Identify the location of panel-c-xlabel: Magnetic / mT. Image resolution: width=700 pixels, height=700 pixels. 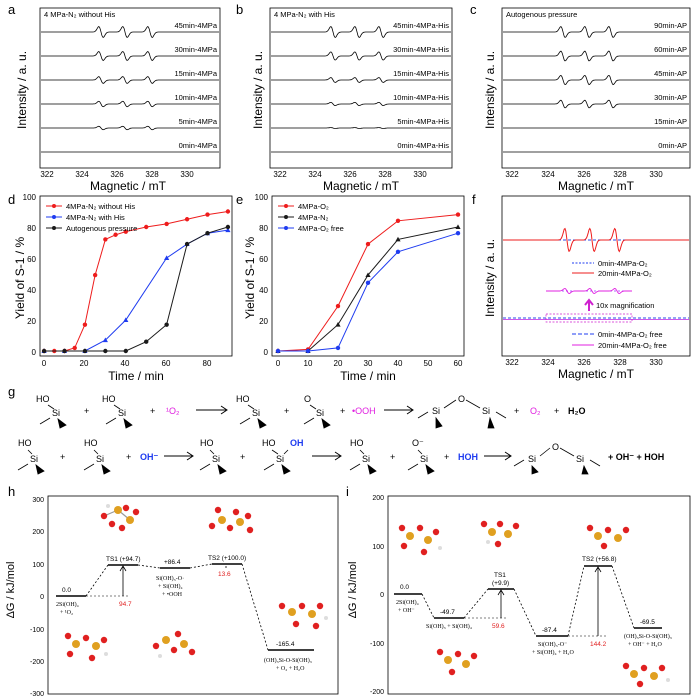
(596, 186).